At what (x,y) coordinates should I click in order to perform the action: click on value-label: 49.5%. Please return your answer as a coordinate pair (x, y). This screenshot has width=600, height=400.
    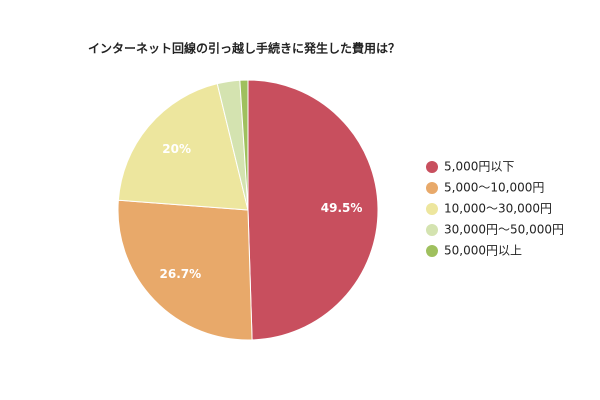
    Looking at the image, I should click on (342, 208).